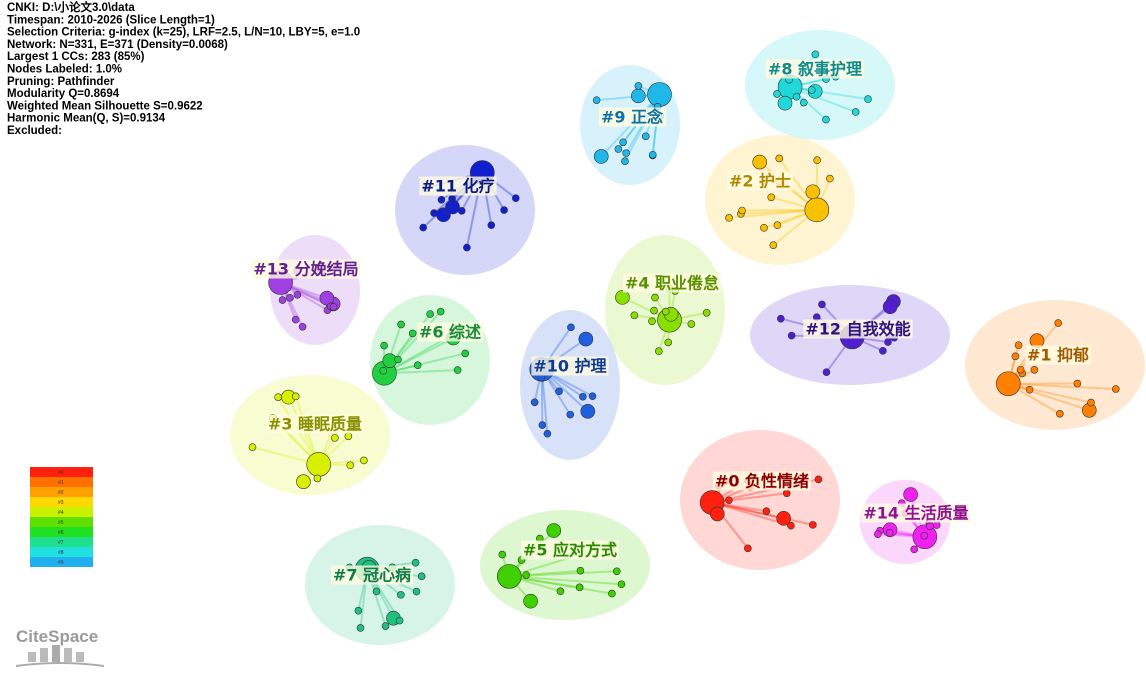 This screenshot has width=1146, height=676. What do you see at coordinates (457, 186) in the screenshot?
I see `cluster-label: #11 化疗` at bounding box center [457, 186].